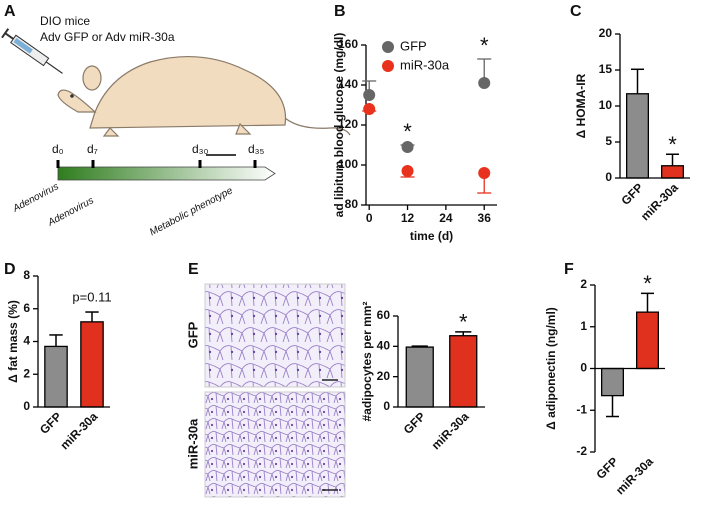 This screenshot has width=718, height=509. Describe the element at coordinates (431, 236) in the screenshot. I see `x-axis-label: time (d)` at that location.